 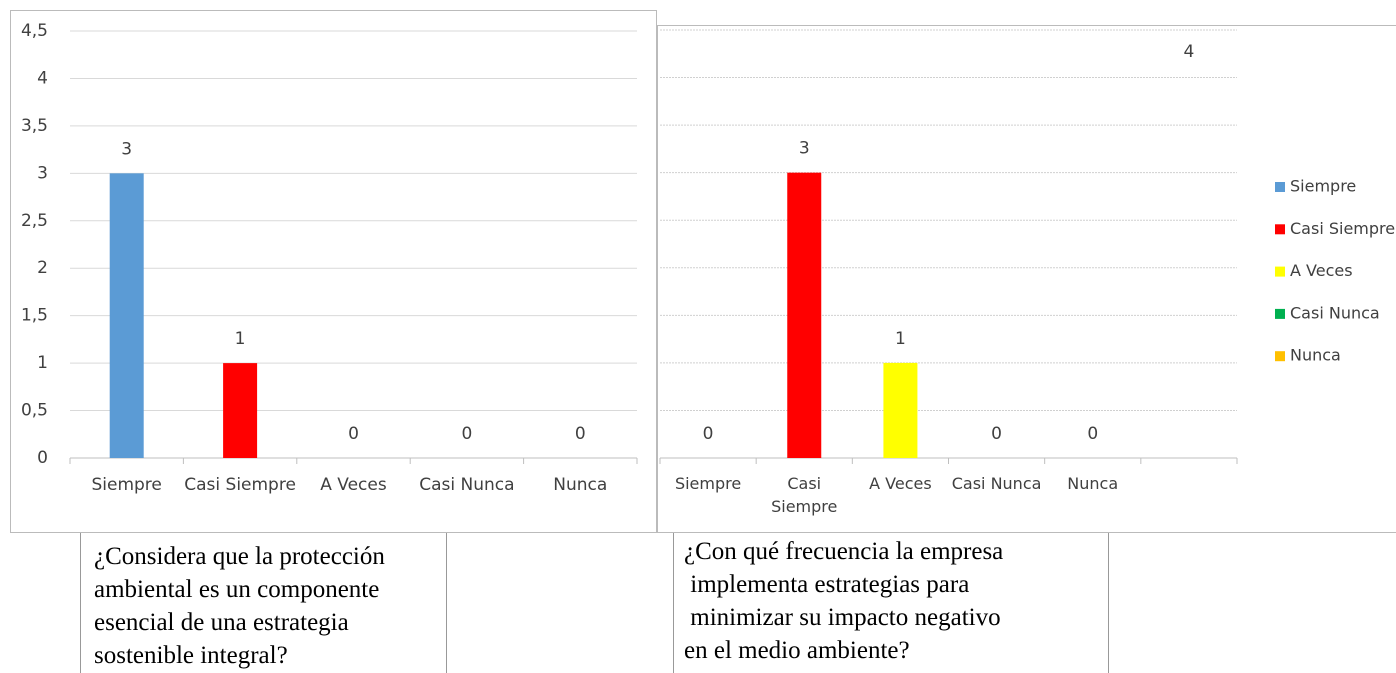 I want to click on legend-label: Casi Nunca, so click(x=1335, y=312).